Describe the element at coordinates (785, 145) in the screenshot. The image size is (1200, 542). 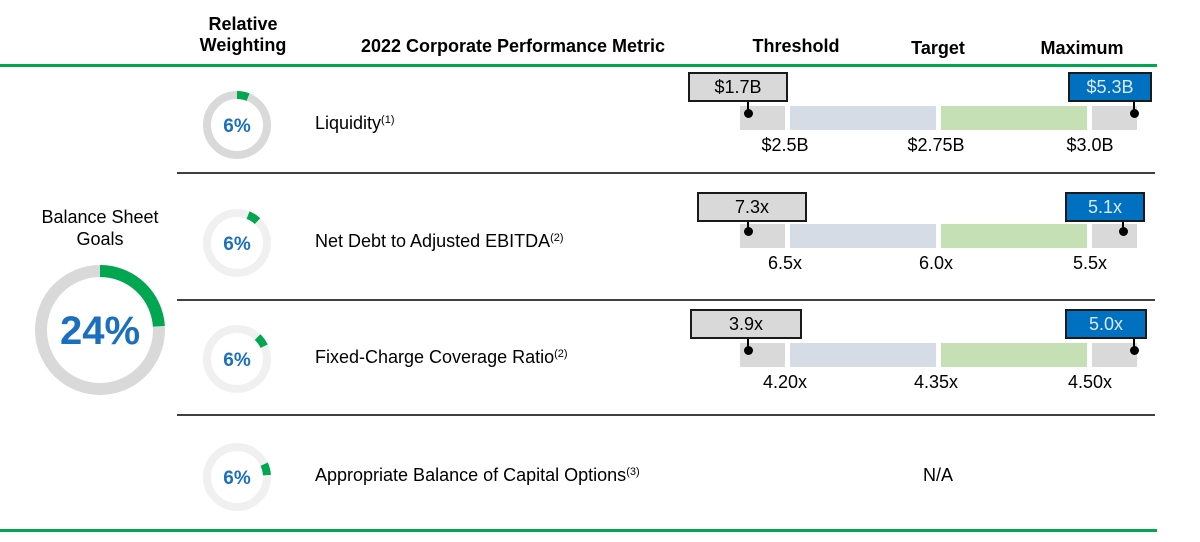
I see `threshold-value: $2.5B` at that location.